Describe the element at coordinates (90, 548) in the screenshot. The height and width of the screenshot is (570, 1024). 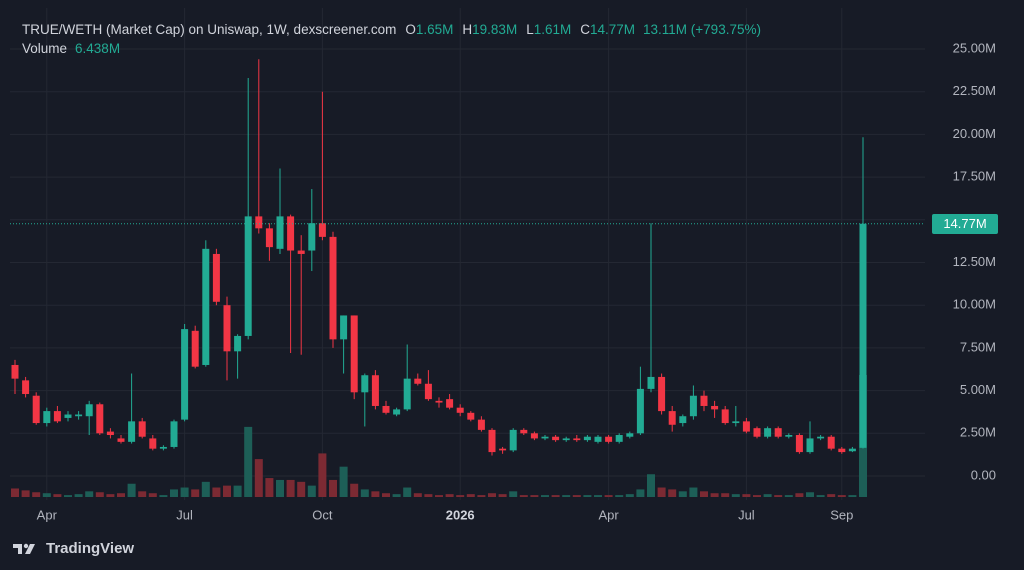
I see `brand-name: TradingView` at that location.